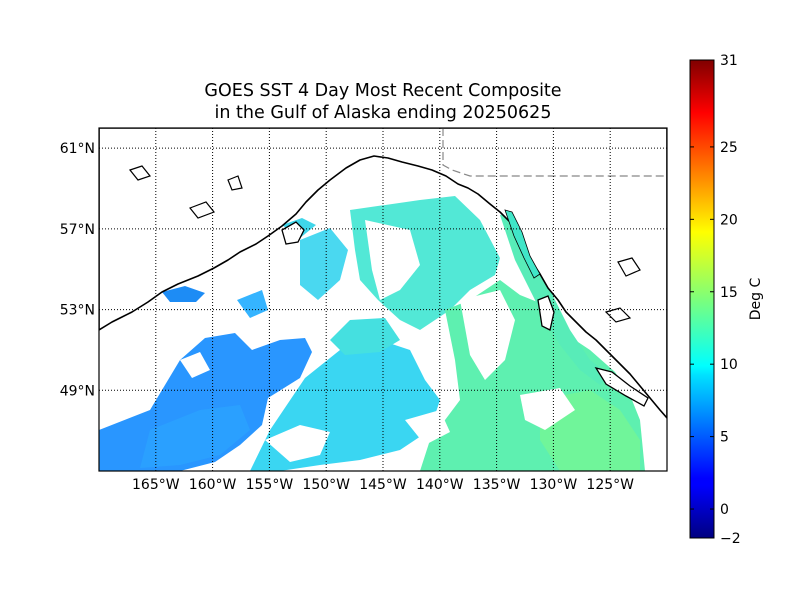 Image resolution: width=800 pixels, height=600 pixels. What do you see at coordinates (702, 299) in the screenshot?
I see `colorbar-gradient` at bounding box center [702, 299].